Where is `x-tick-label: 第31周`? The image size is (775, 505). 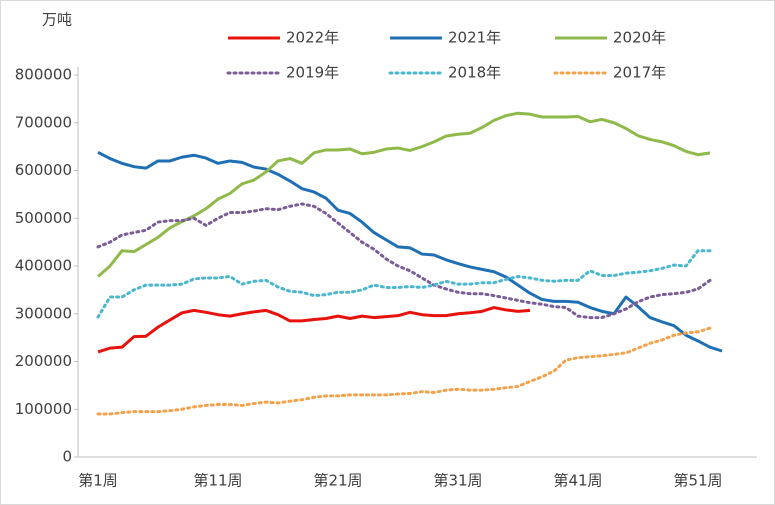 x-tick-label: 第31周 is located at coordinates (457, 481).